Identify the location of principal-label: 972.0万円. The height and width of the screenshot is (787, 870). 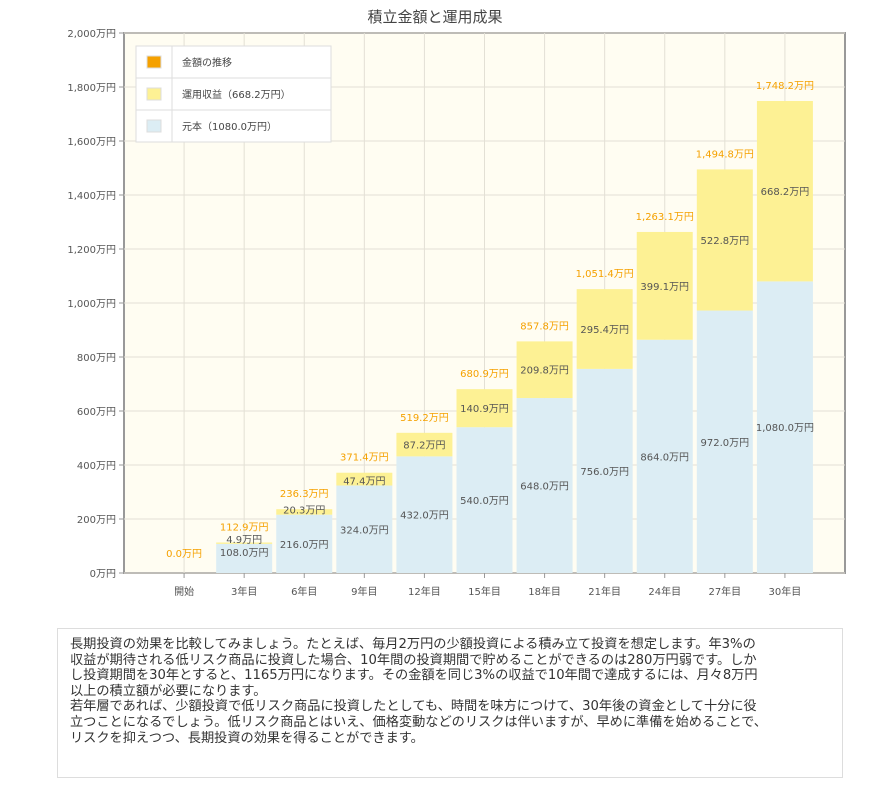
(725, 443).